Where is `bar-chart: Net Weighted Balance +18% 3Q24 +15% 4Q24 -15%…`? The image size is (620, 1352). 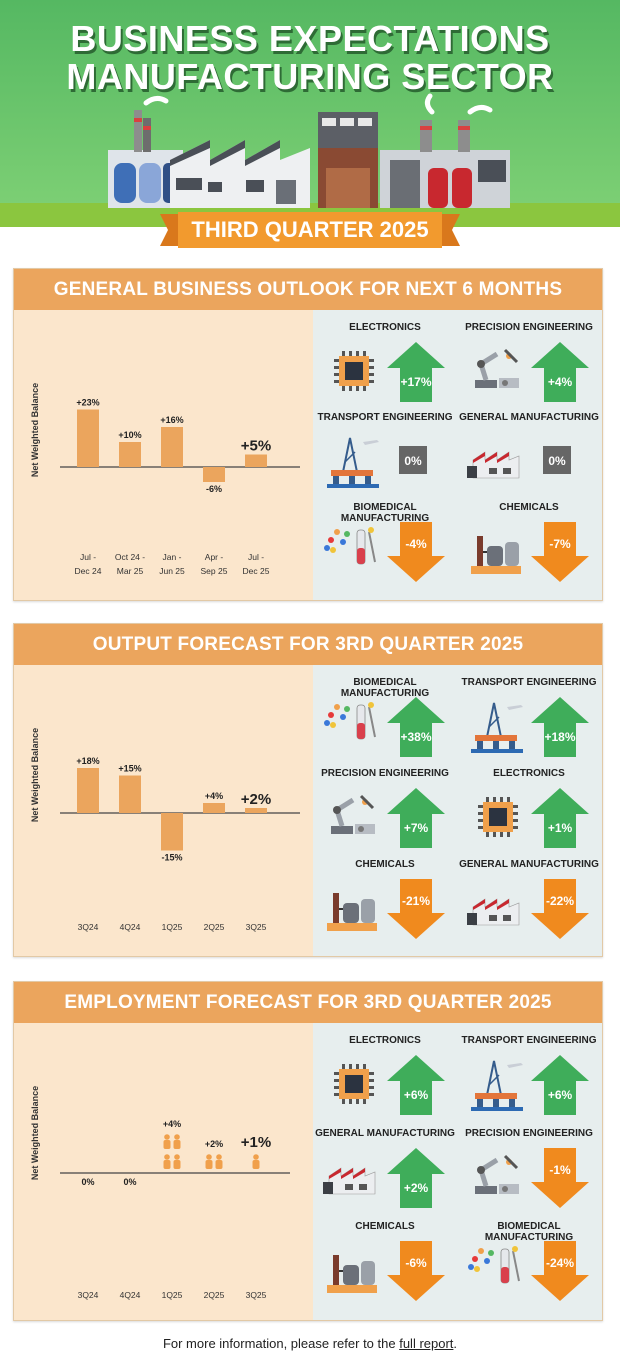
bar-chart: Net Weighted Balance +18% 3Q24 +15% 4Q24 -15%… is located at coordinates (165, 830).